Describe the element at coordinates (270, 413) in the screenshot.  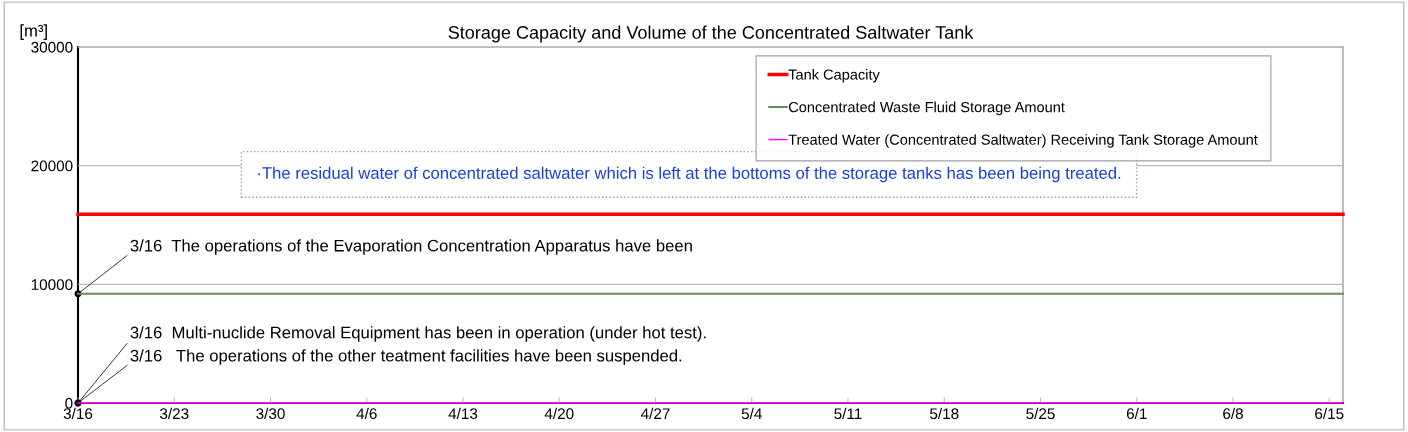
I see `x-tick-label: 3/30` at that location.